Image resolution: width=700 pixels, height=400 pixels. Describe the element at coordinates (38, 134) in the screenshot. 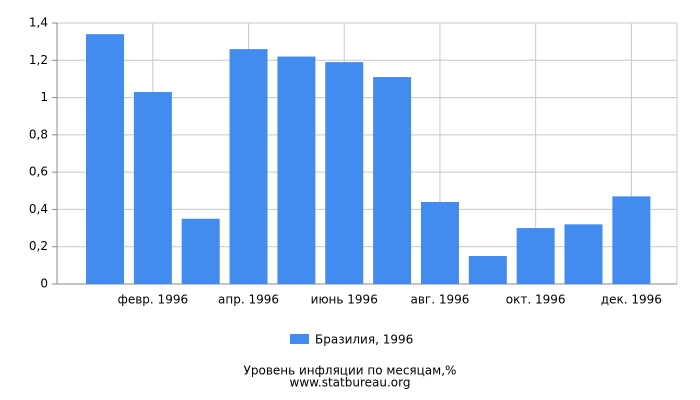

I see `y-tick-label: 0,8` at that location.